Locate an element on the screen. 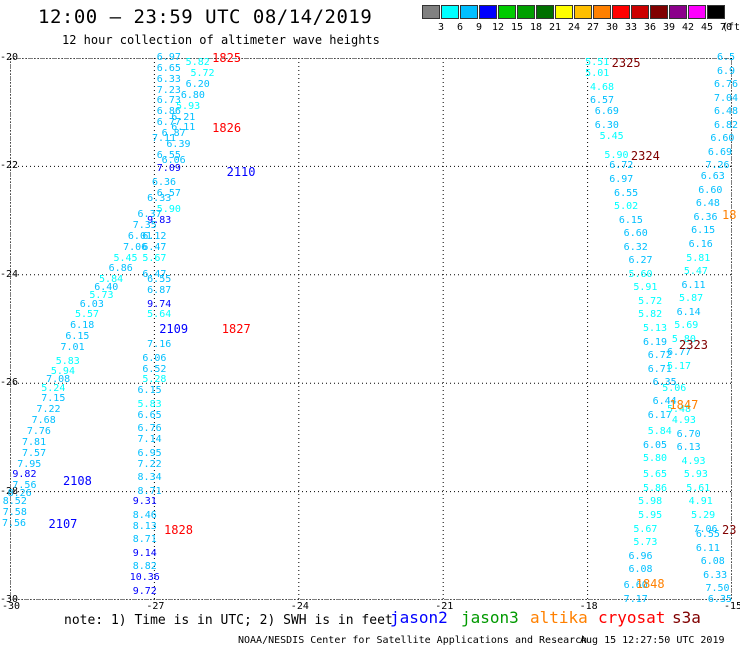 This screenshot has width=740, height=650. color-scale-tick: 42 is located at coordinates (688, 27).